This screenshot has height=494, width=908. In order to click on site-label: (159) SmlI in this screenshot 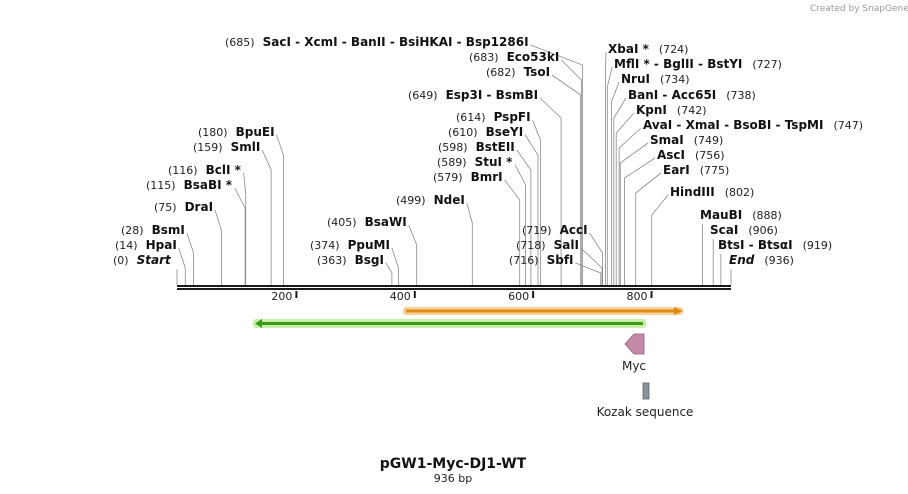, I will do `click(226, 147)`.